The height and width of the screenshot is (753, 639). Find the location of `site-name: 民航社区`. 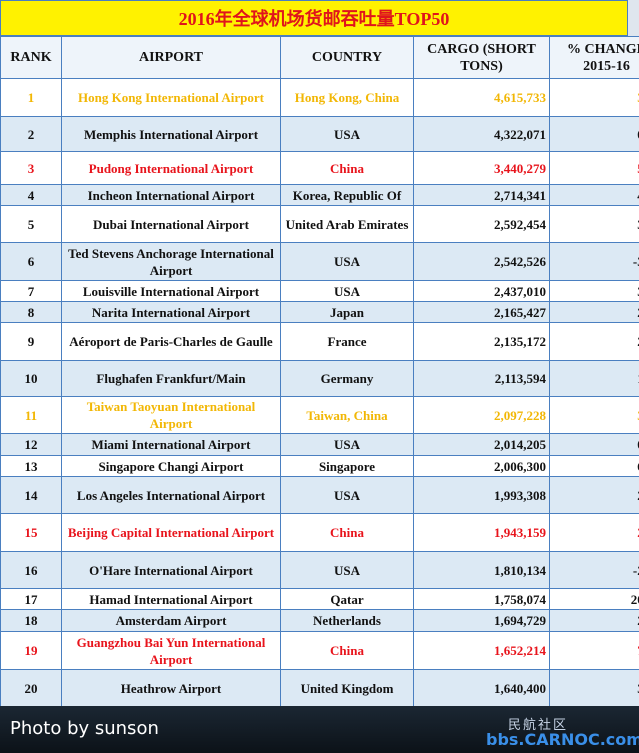

site-name: 民航社区 is located at coordinates (538, 725).